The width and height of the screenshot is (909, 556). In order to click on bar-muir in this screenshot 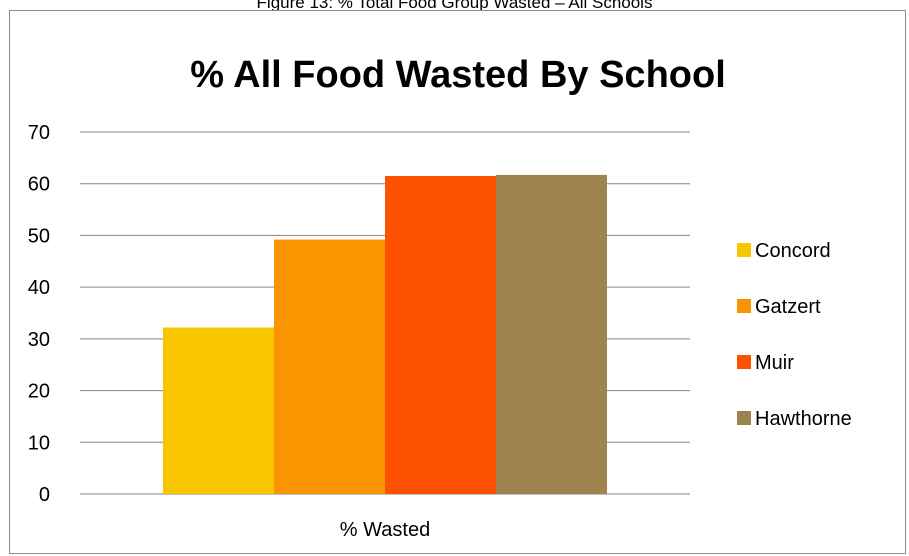, I will do `click(440, 334)`.